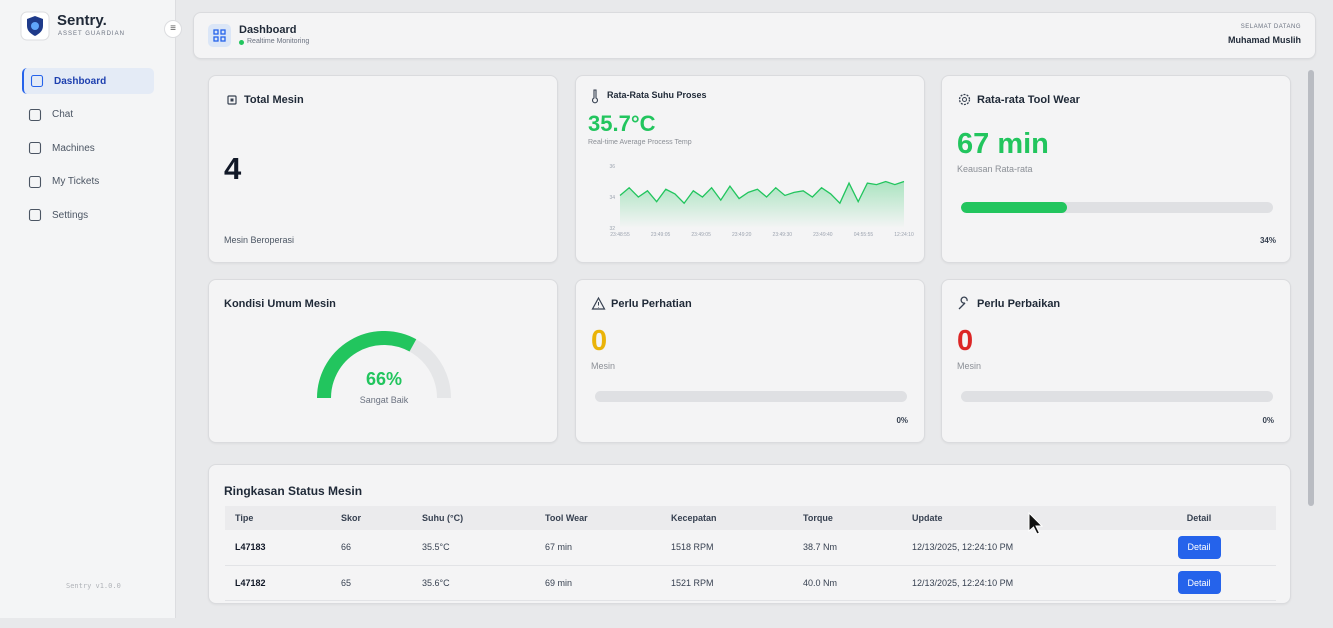 The image size is (1333, 628). I want to click on greeting: SELAMAT DATANG, so click(1270, 27).